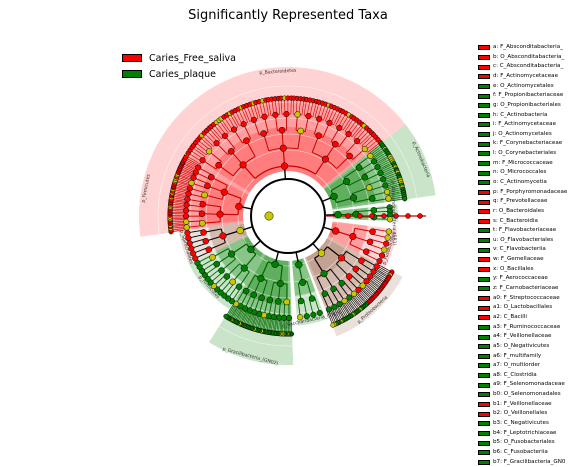 Image resolution: width=576 pixels, height=467 pixels. Describe the element at coordinates (179, 58) in the screenshot. I see `legend-item-caries-free-saliva: Caries_Free_saliva` at that location.